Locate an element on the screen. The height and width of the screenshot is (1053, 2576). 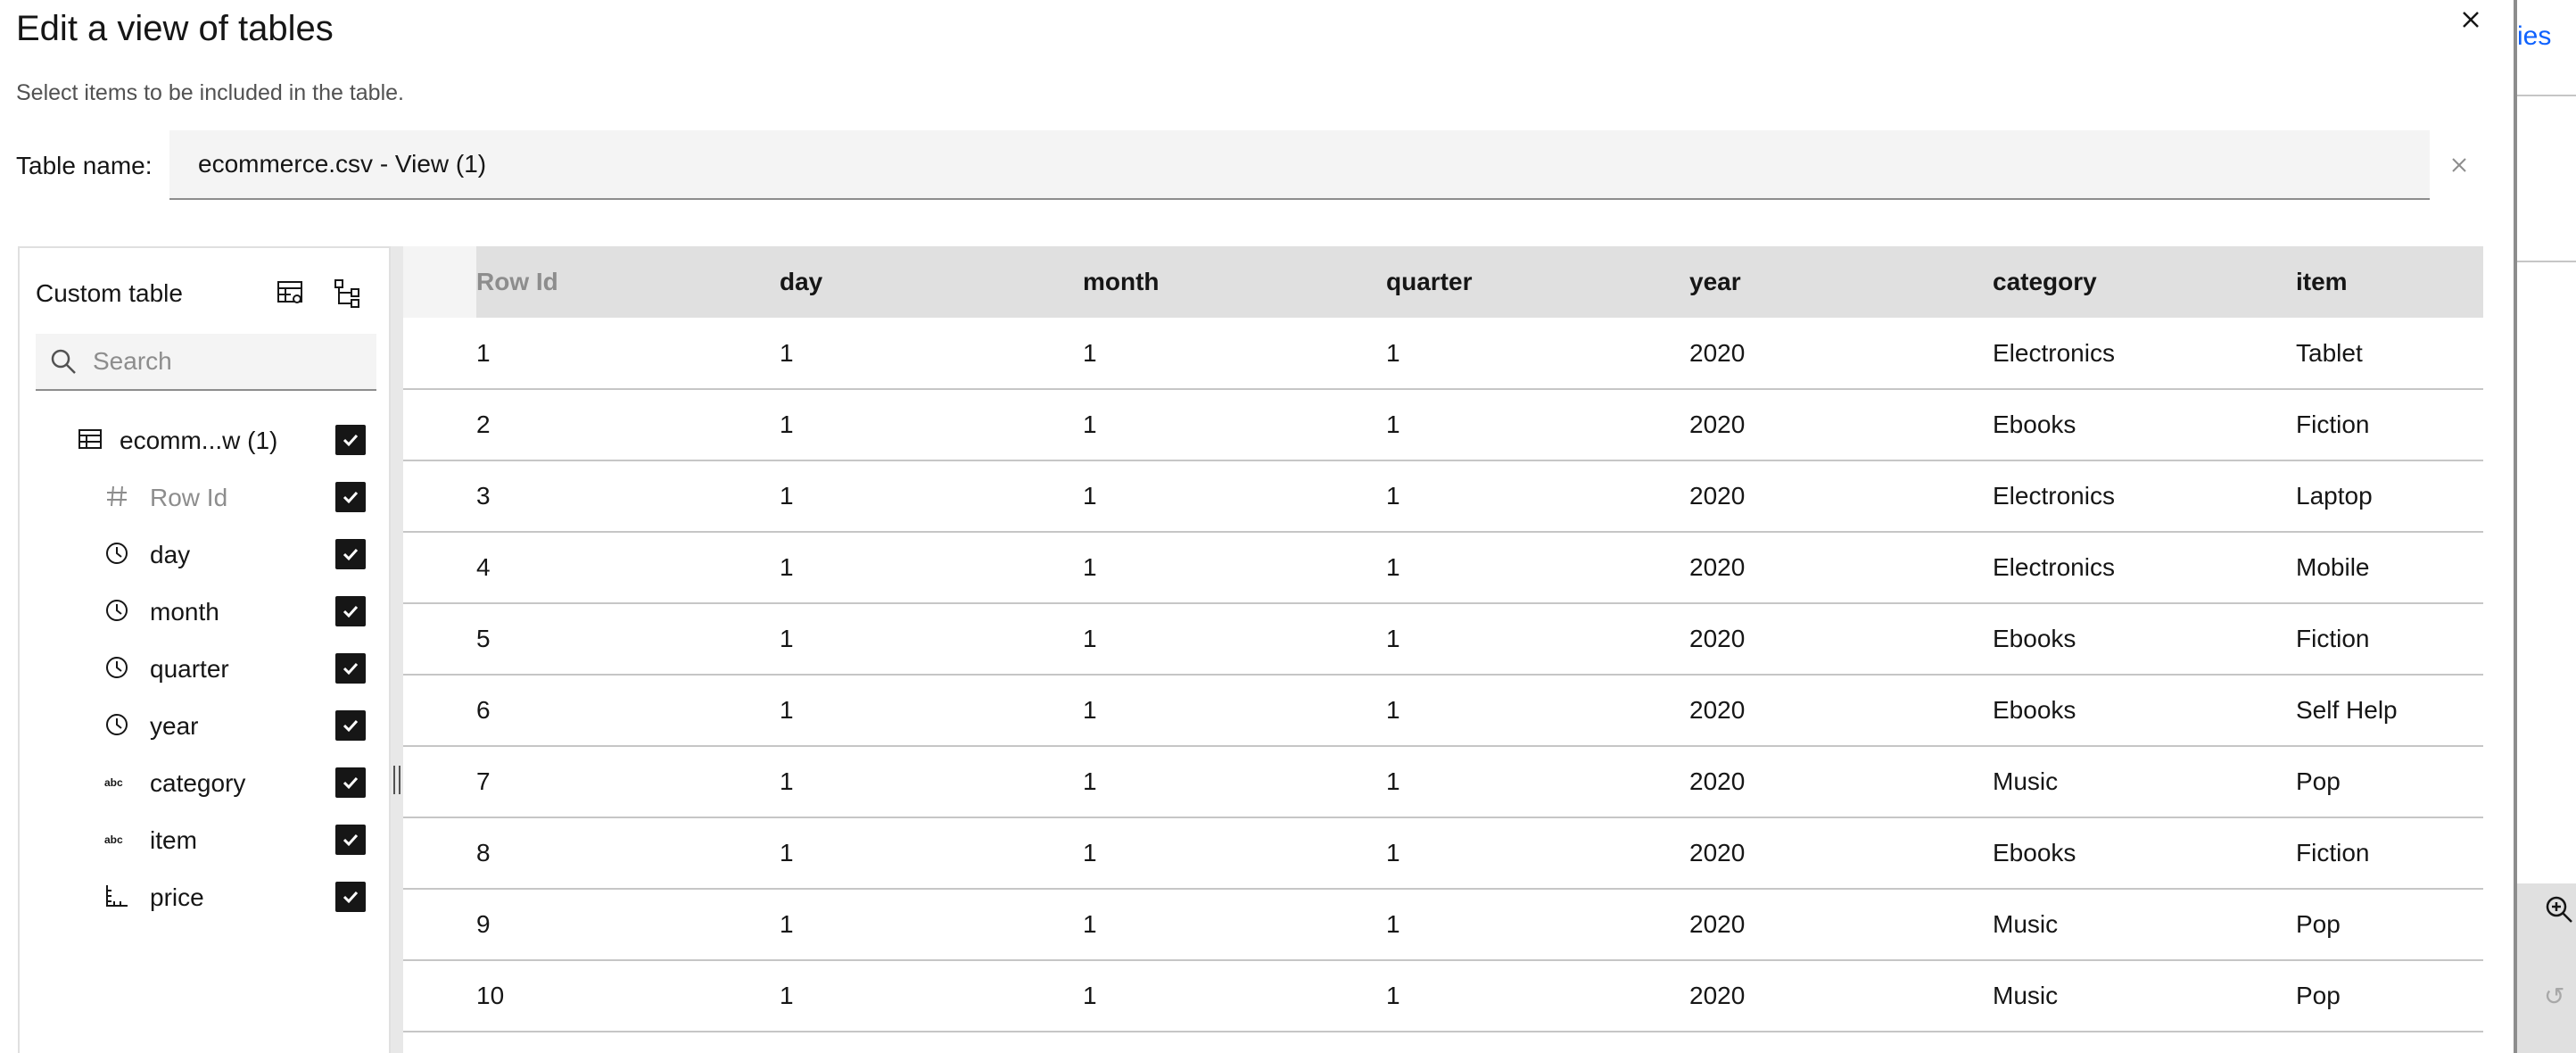
background-panel is located at coordinates (2547, 526).